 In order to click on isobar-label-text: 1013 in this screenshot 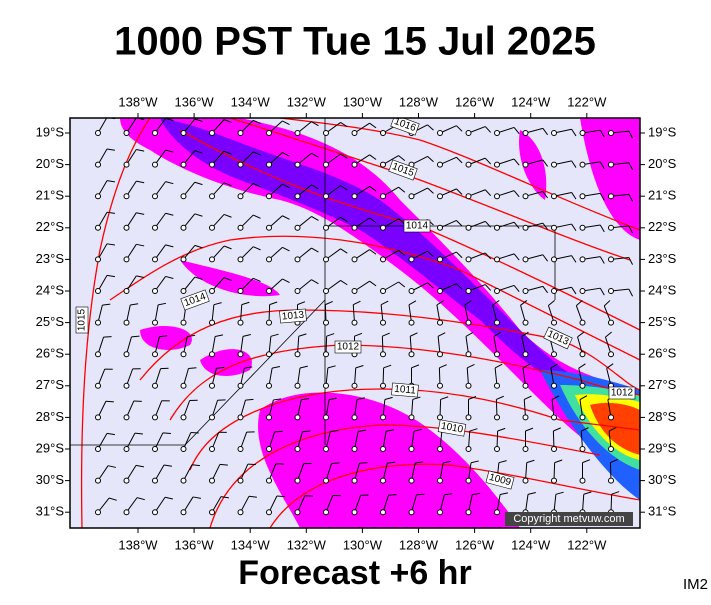, I will do `click(293, 316)`.